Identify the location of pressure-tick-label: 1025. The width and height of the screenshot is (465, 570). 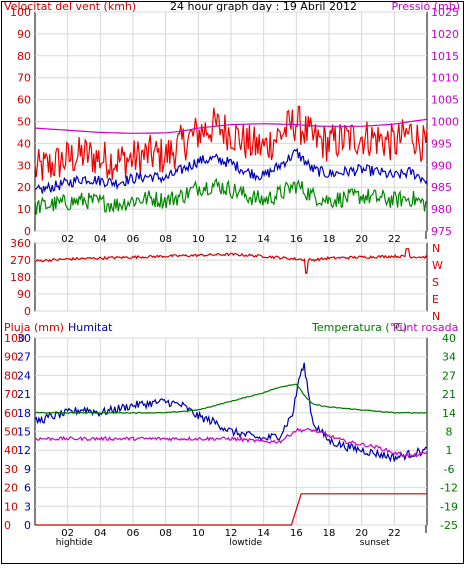
(445, 12).